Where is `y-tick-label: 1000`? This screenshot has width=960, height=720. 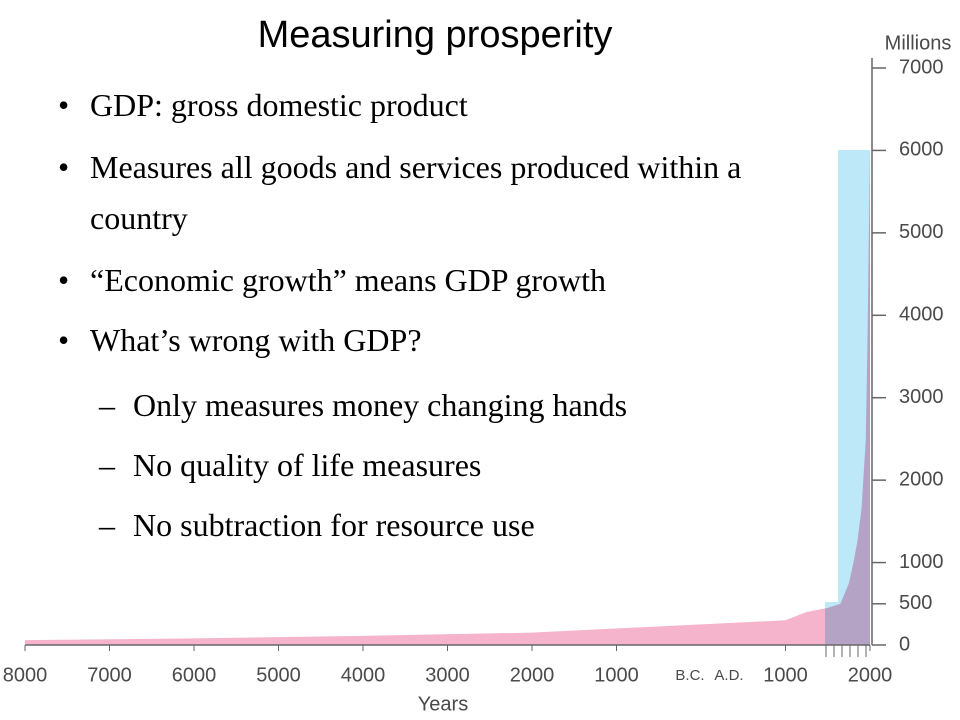 y-tick-label: 1000 is located at coordinates (921, 562).